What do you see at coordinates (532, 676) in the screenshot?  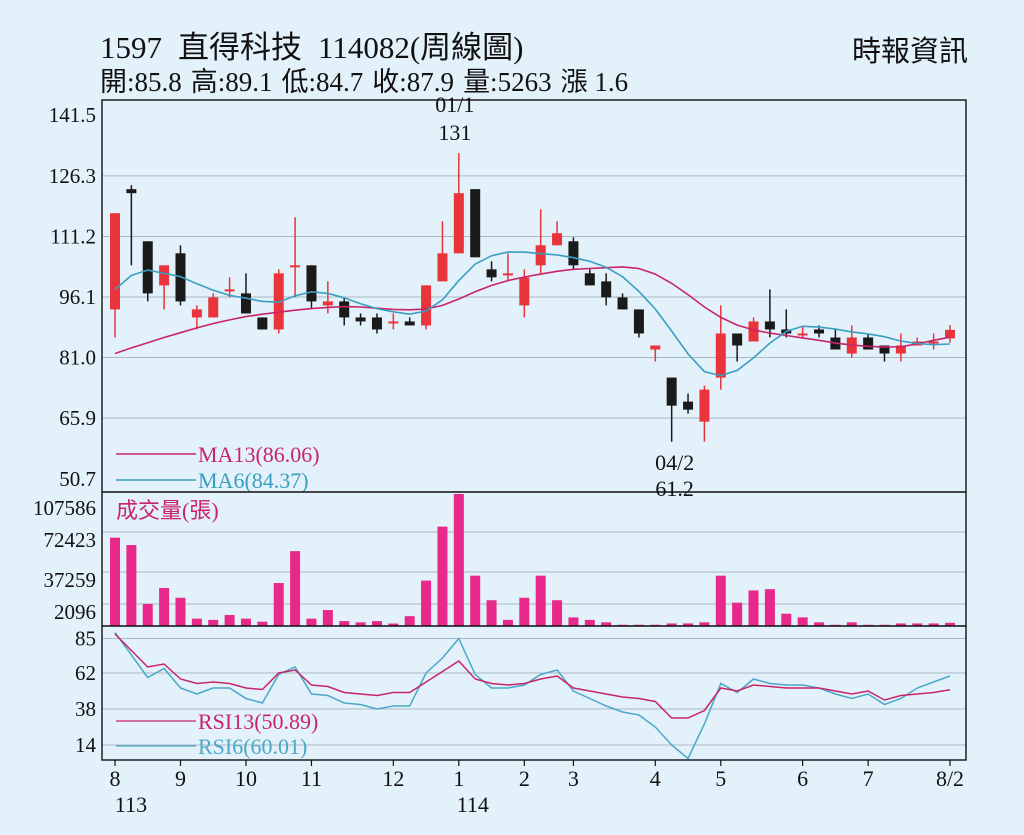 I see `rsi13-line` at bounding box center [532, 676].